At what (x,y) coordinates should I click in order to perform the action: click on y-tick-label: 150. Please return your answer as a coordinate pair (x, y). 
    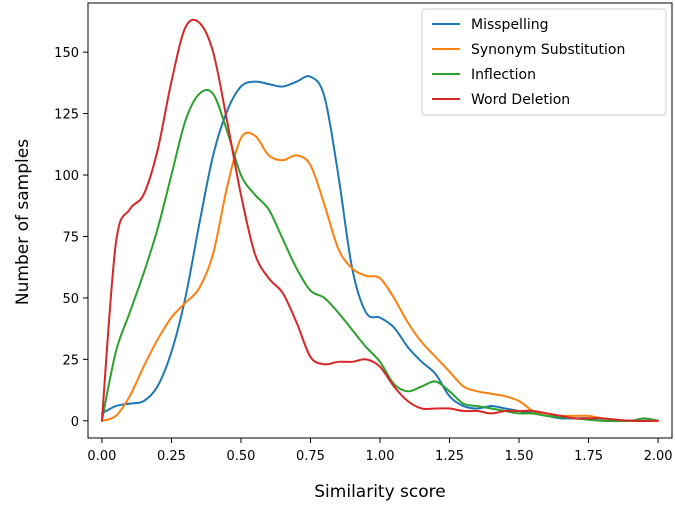
    Looking at the image, I should click on (66, 53).